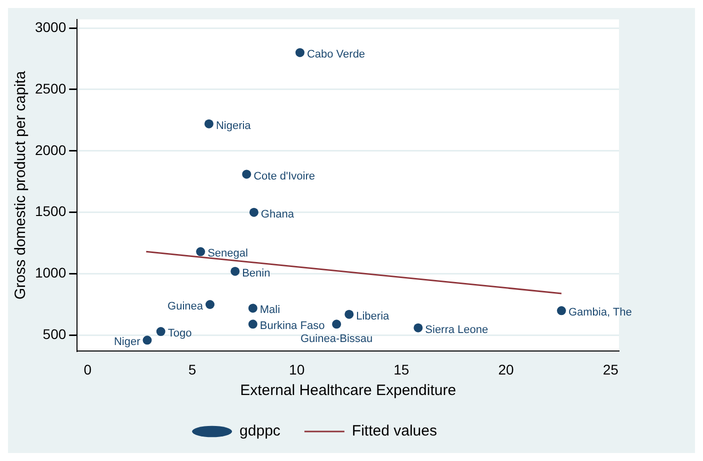  I want to click on legend-label: gdppc, so click(260, 431).